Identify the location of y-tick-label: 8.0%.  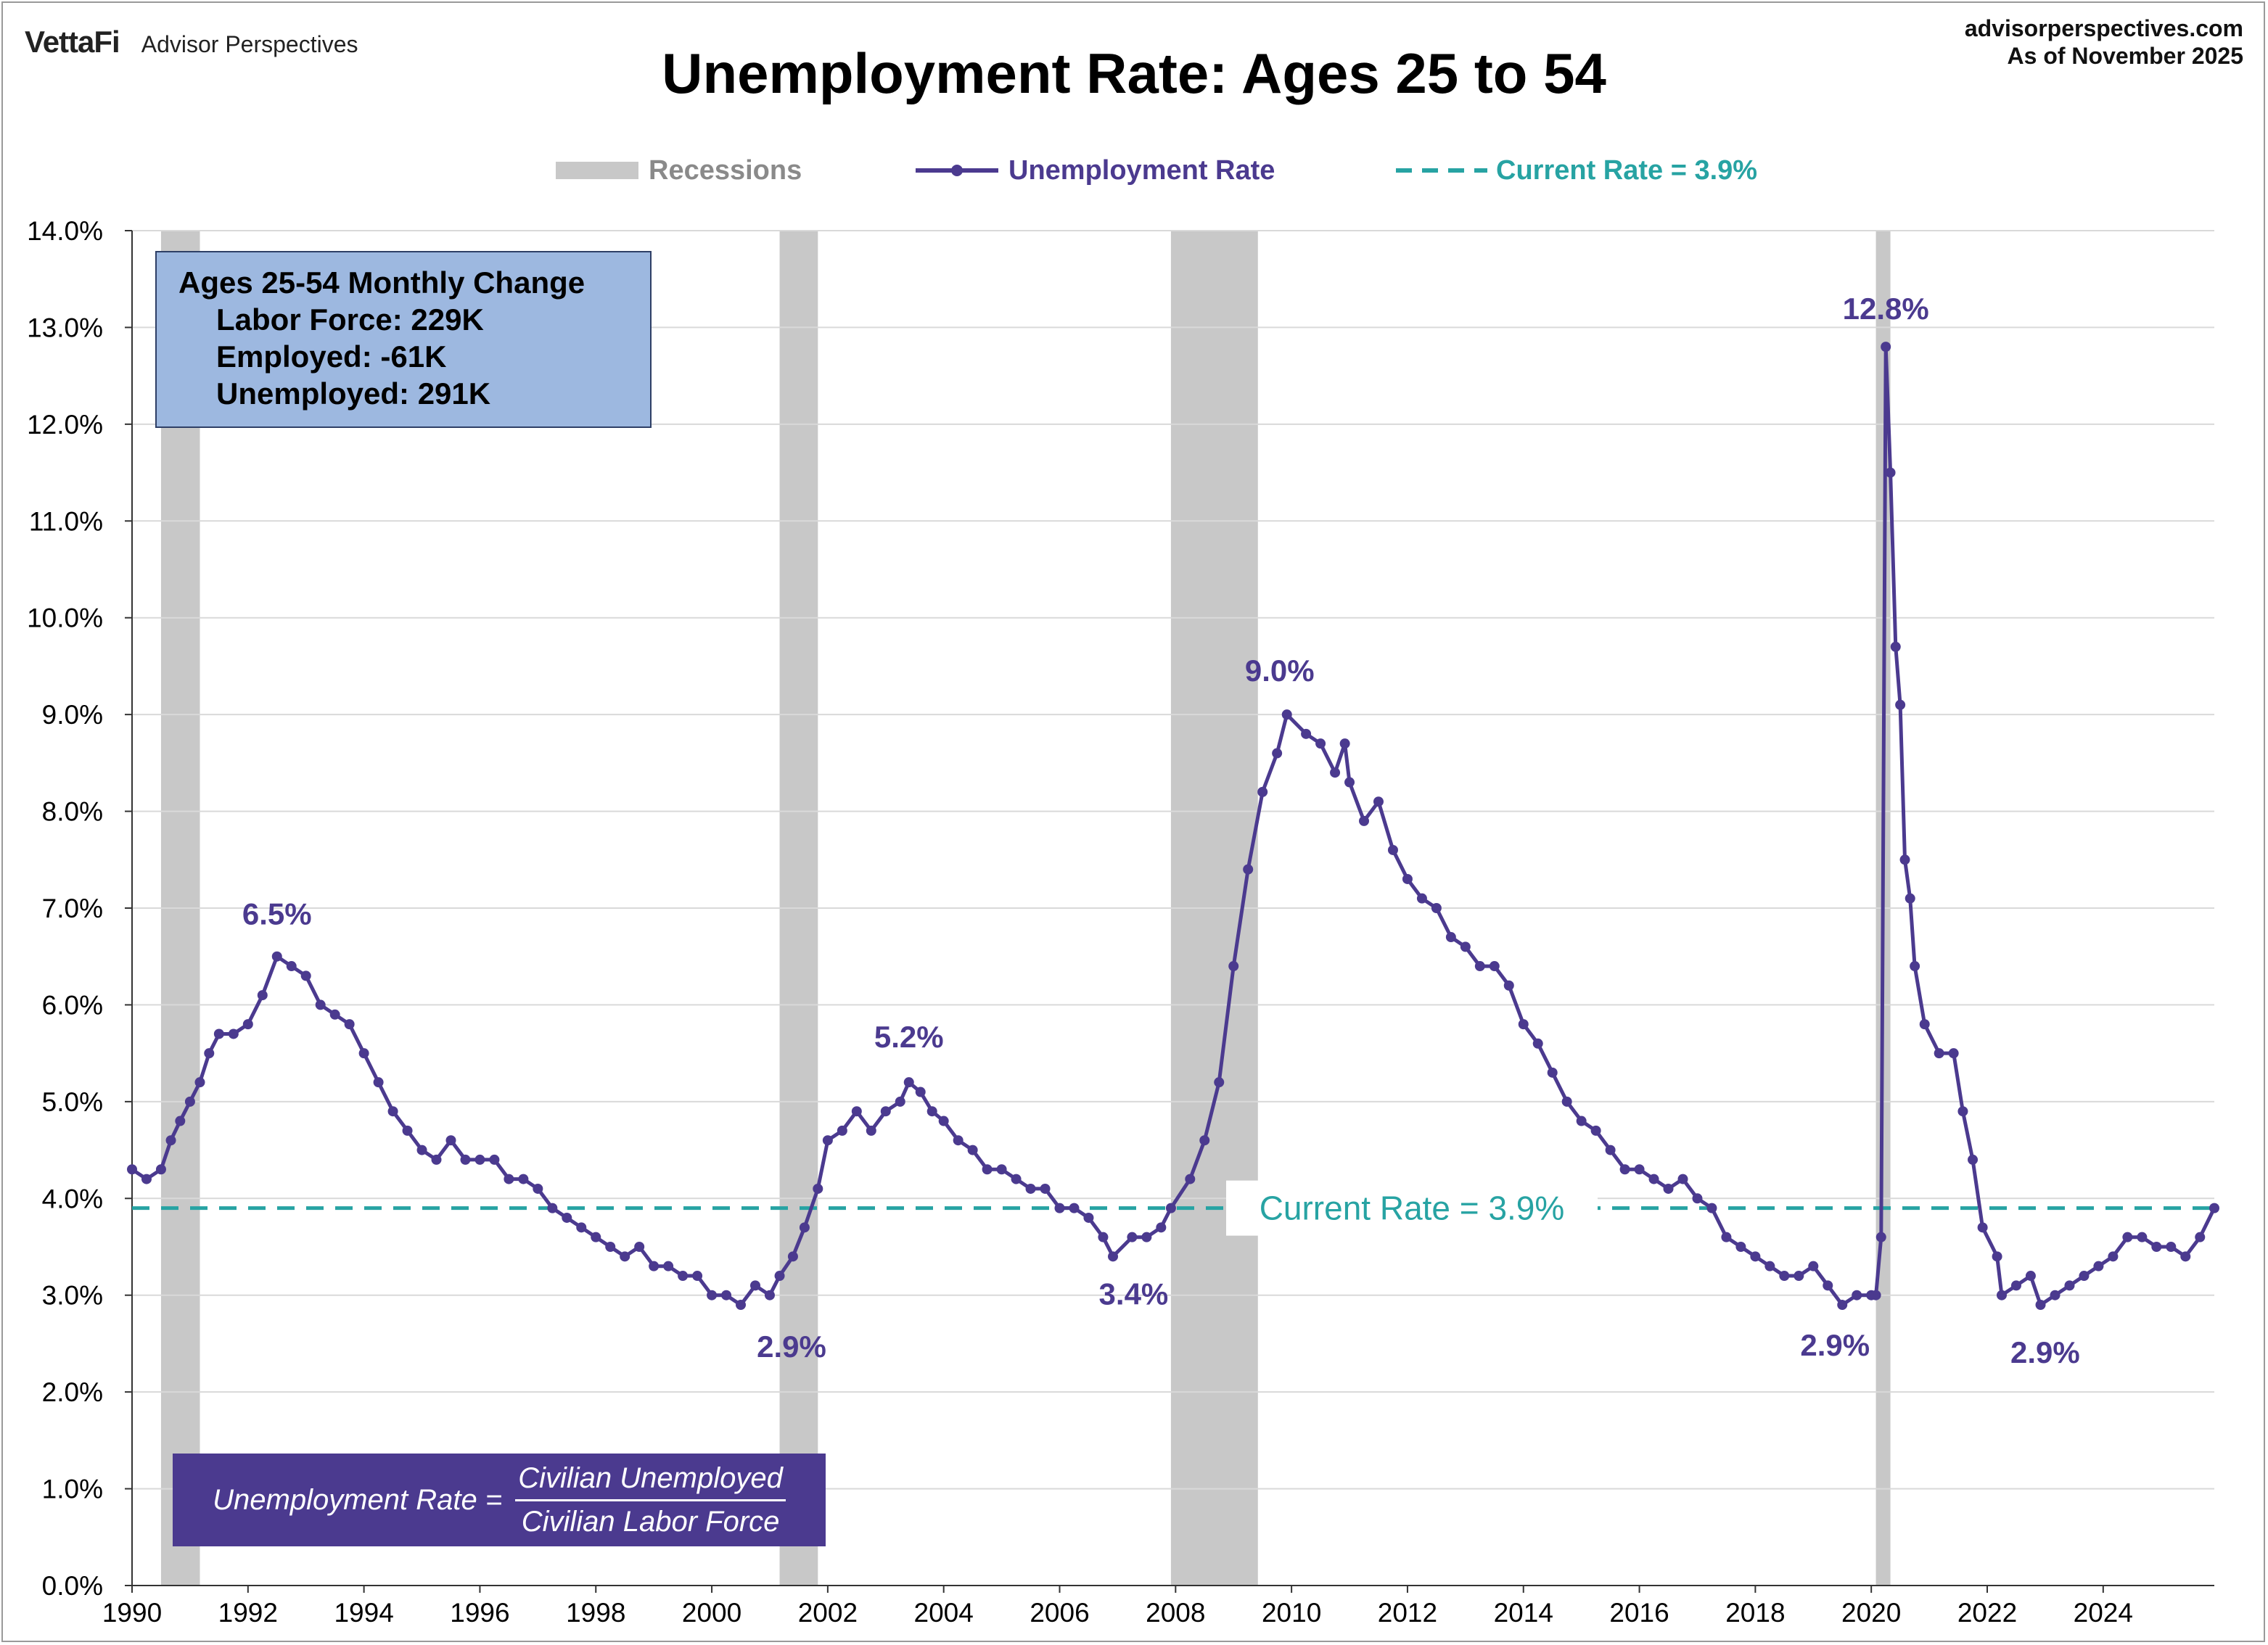
(73, 812).